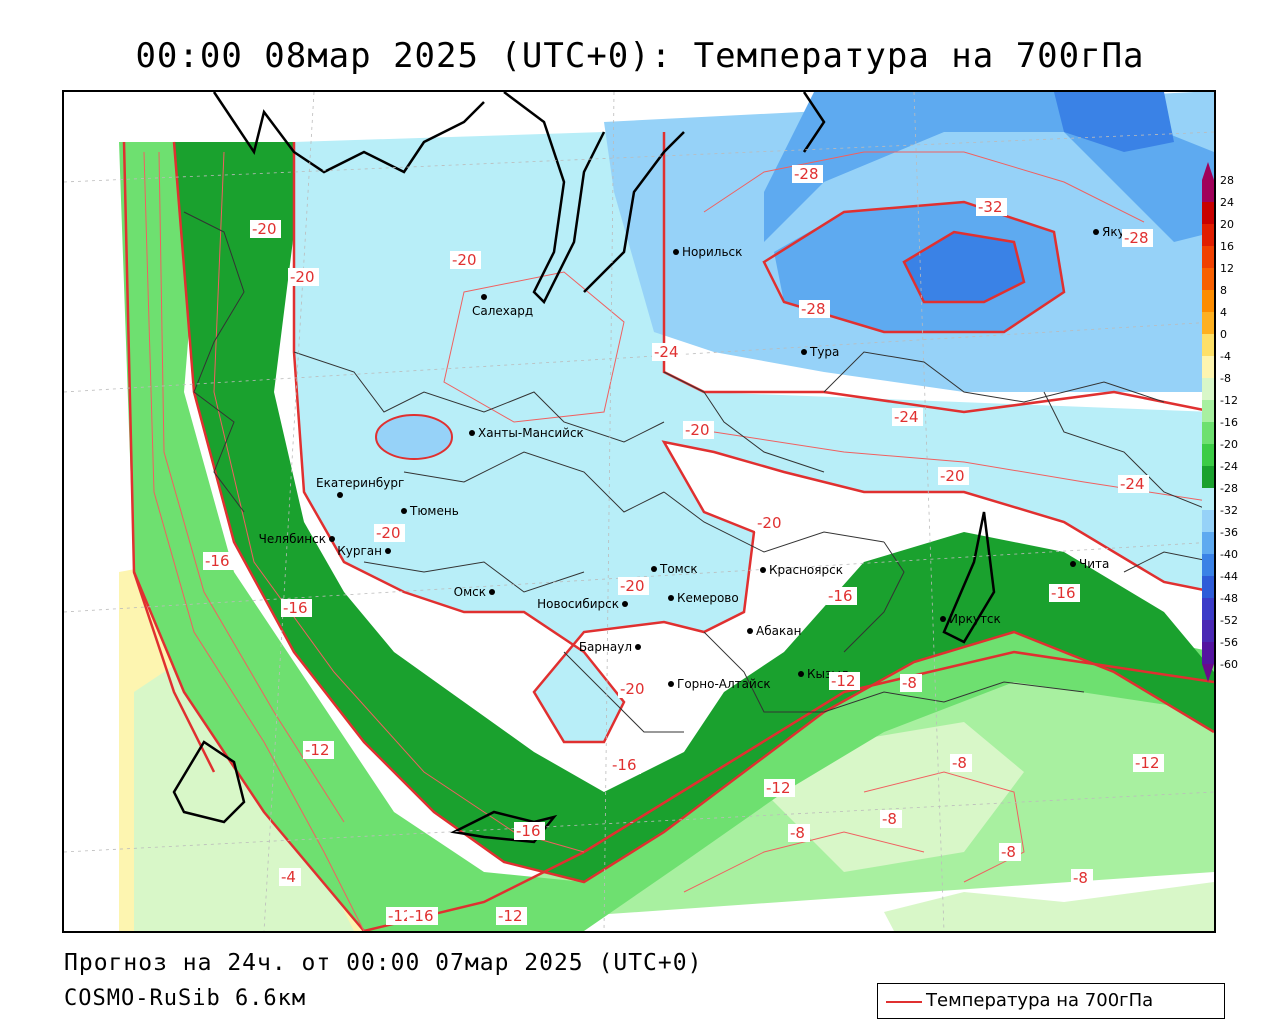 Image resolution: width=1280 pixels, height=1024 pixels. What do you see at coordinates (288, 877) in the screenshot?
I see `isotherm-label-text: -4` at bounding box center [288, 877].